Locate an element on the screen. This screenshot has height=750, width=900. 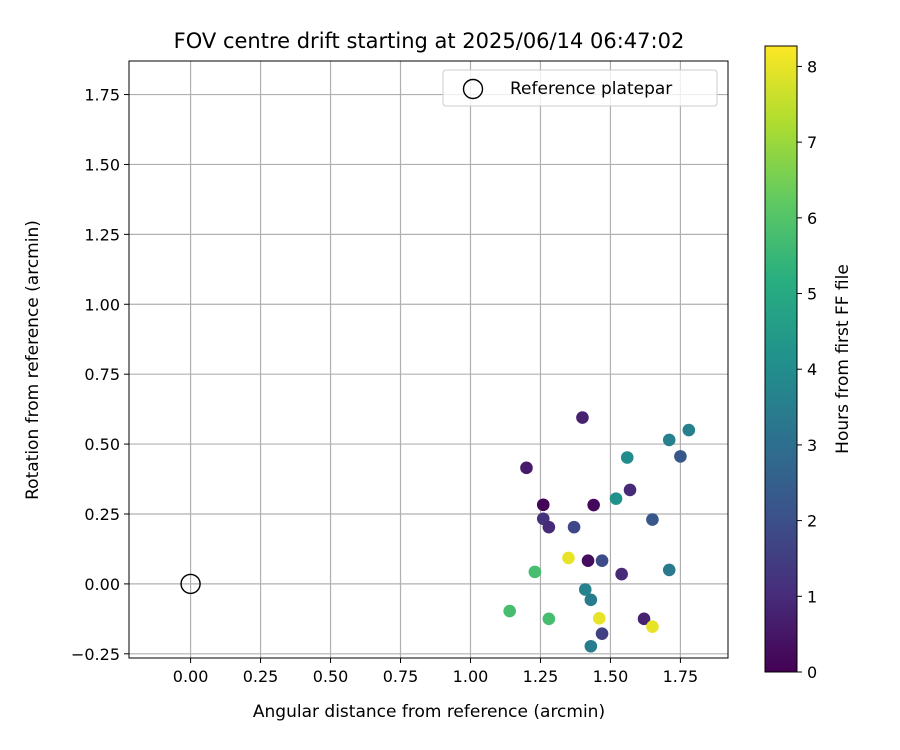
colorbar-tick-label: 5 is located at coordinates (812, 294).